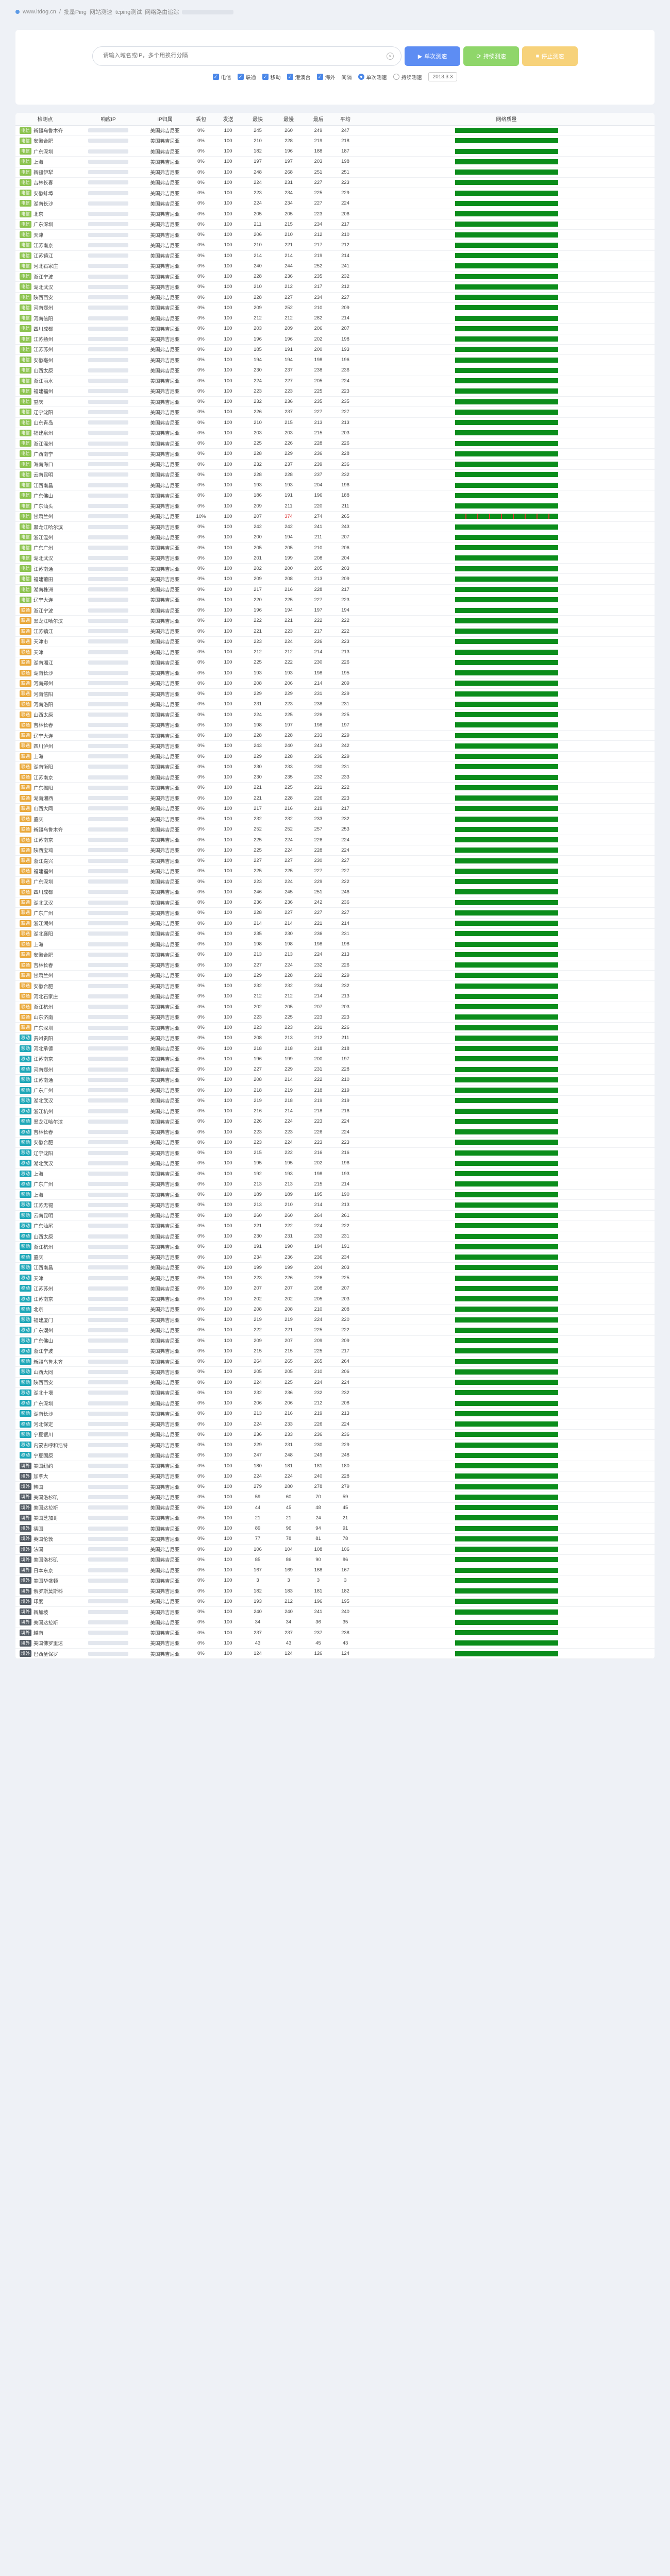  I want to click on table-row: 联通 湖南湘西 美国弗吉尼亚 0% 100 221 228 226 223, so click(335, 799).